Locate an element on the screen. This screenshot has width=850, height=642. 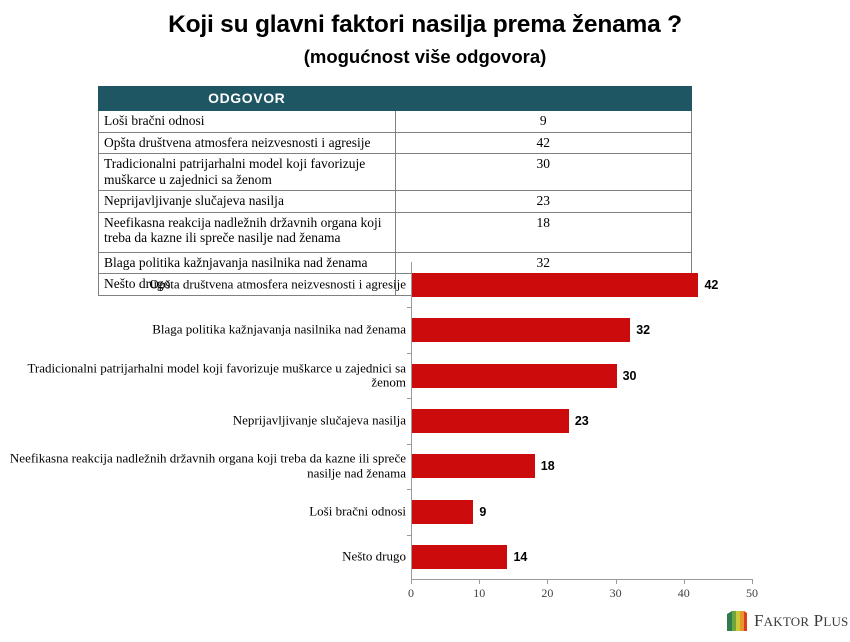
cell-answer: Loši bračni odnosi is located at coordinates (247, 121).